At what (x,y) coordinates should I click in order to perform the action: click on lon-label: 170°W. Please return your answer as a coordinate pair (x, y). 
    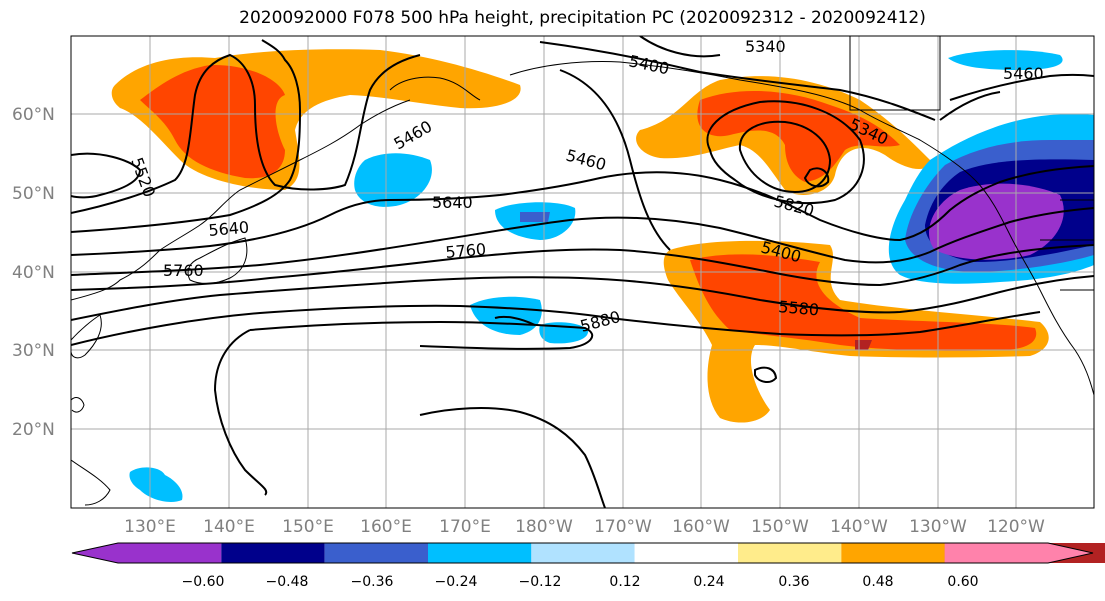
    Looking at the image, I should click on (623, 527).